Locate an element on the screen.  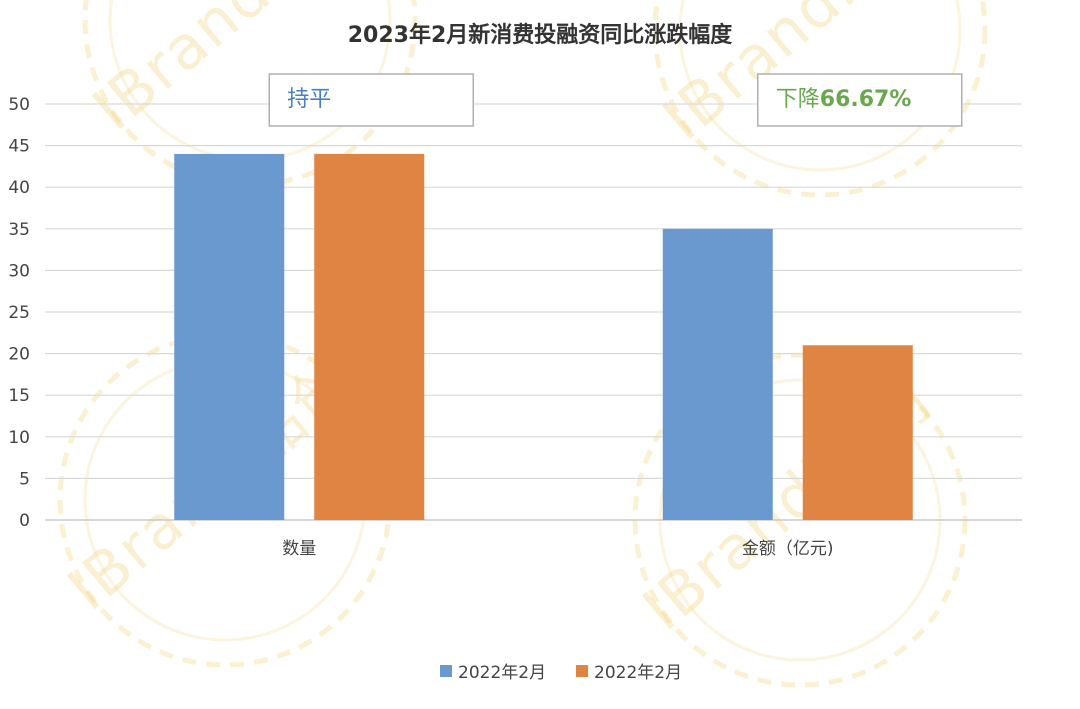
y-tick-label: 50 is located at coordinates (19, 105).